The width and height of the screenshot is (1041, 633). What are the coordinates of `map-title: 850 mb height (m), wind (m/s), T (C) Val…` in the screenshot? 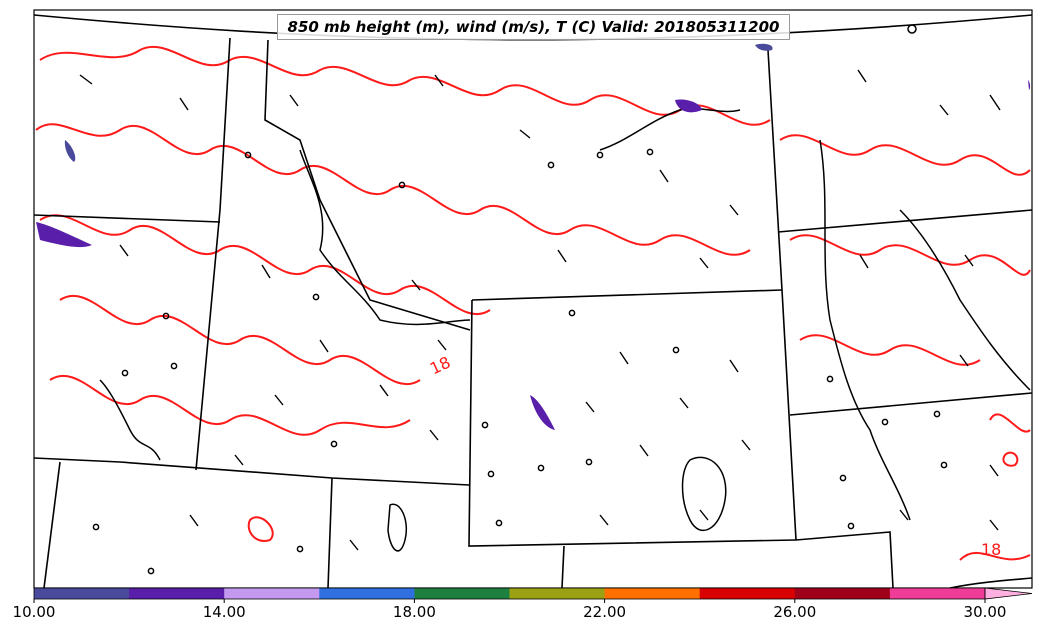 It's located at (533, 27).